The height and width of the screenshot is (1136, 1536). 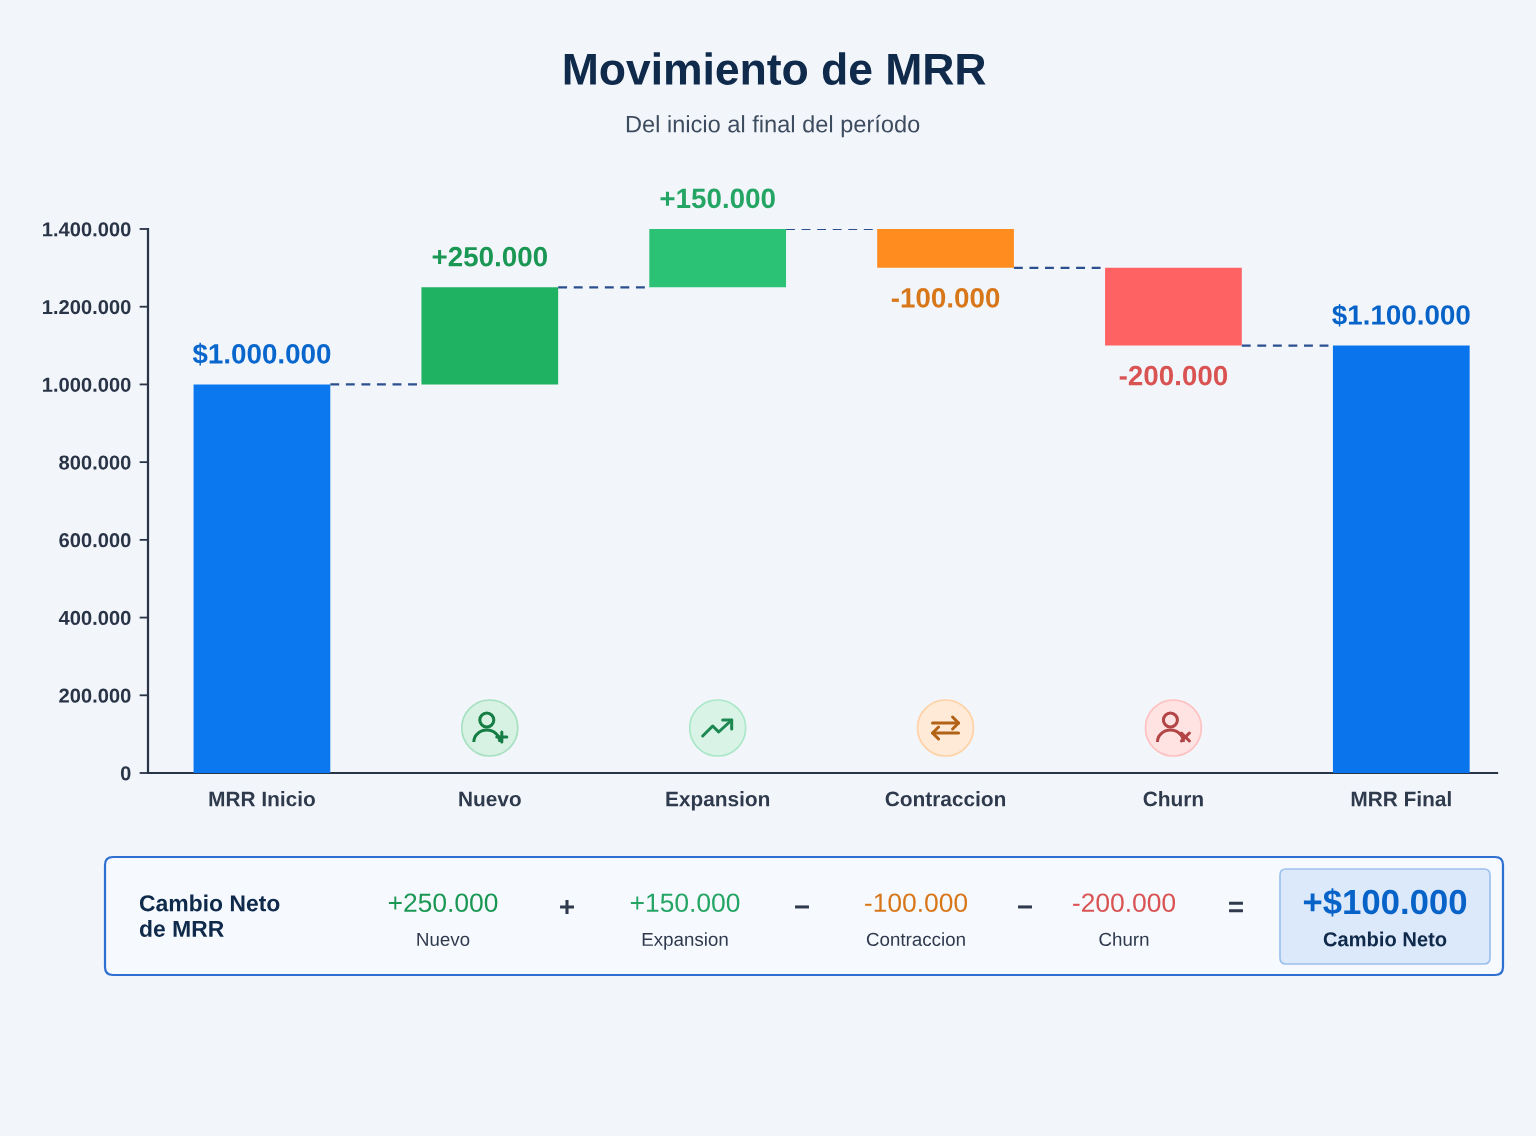 What do you see at coordinates (1385, 902) in the screenshot?
I see `text: +$100.000` at bounding box center [1385, 902].